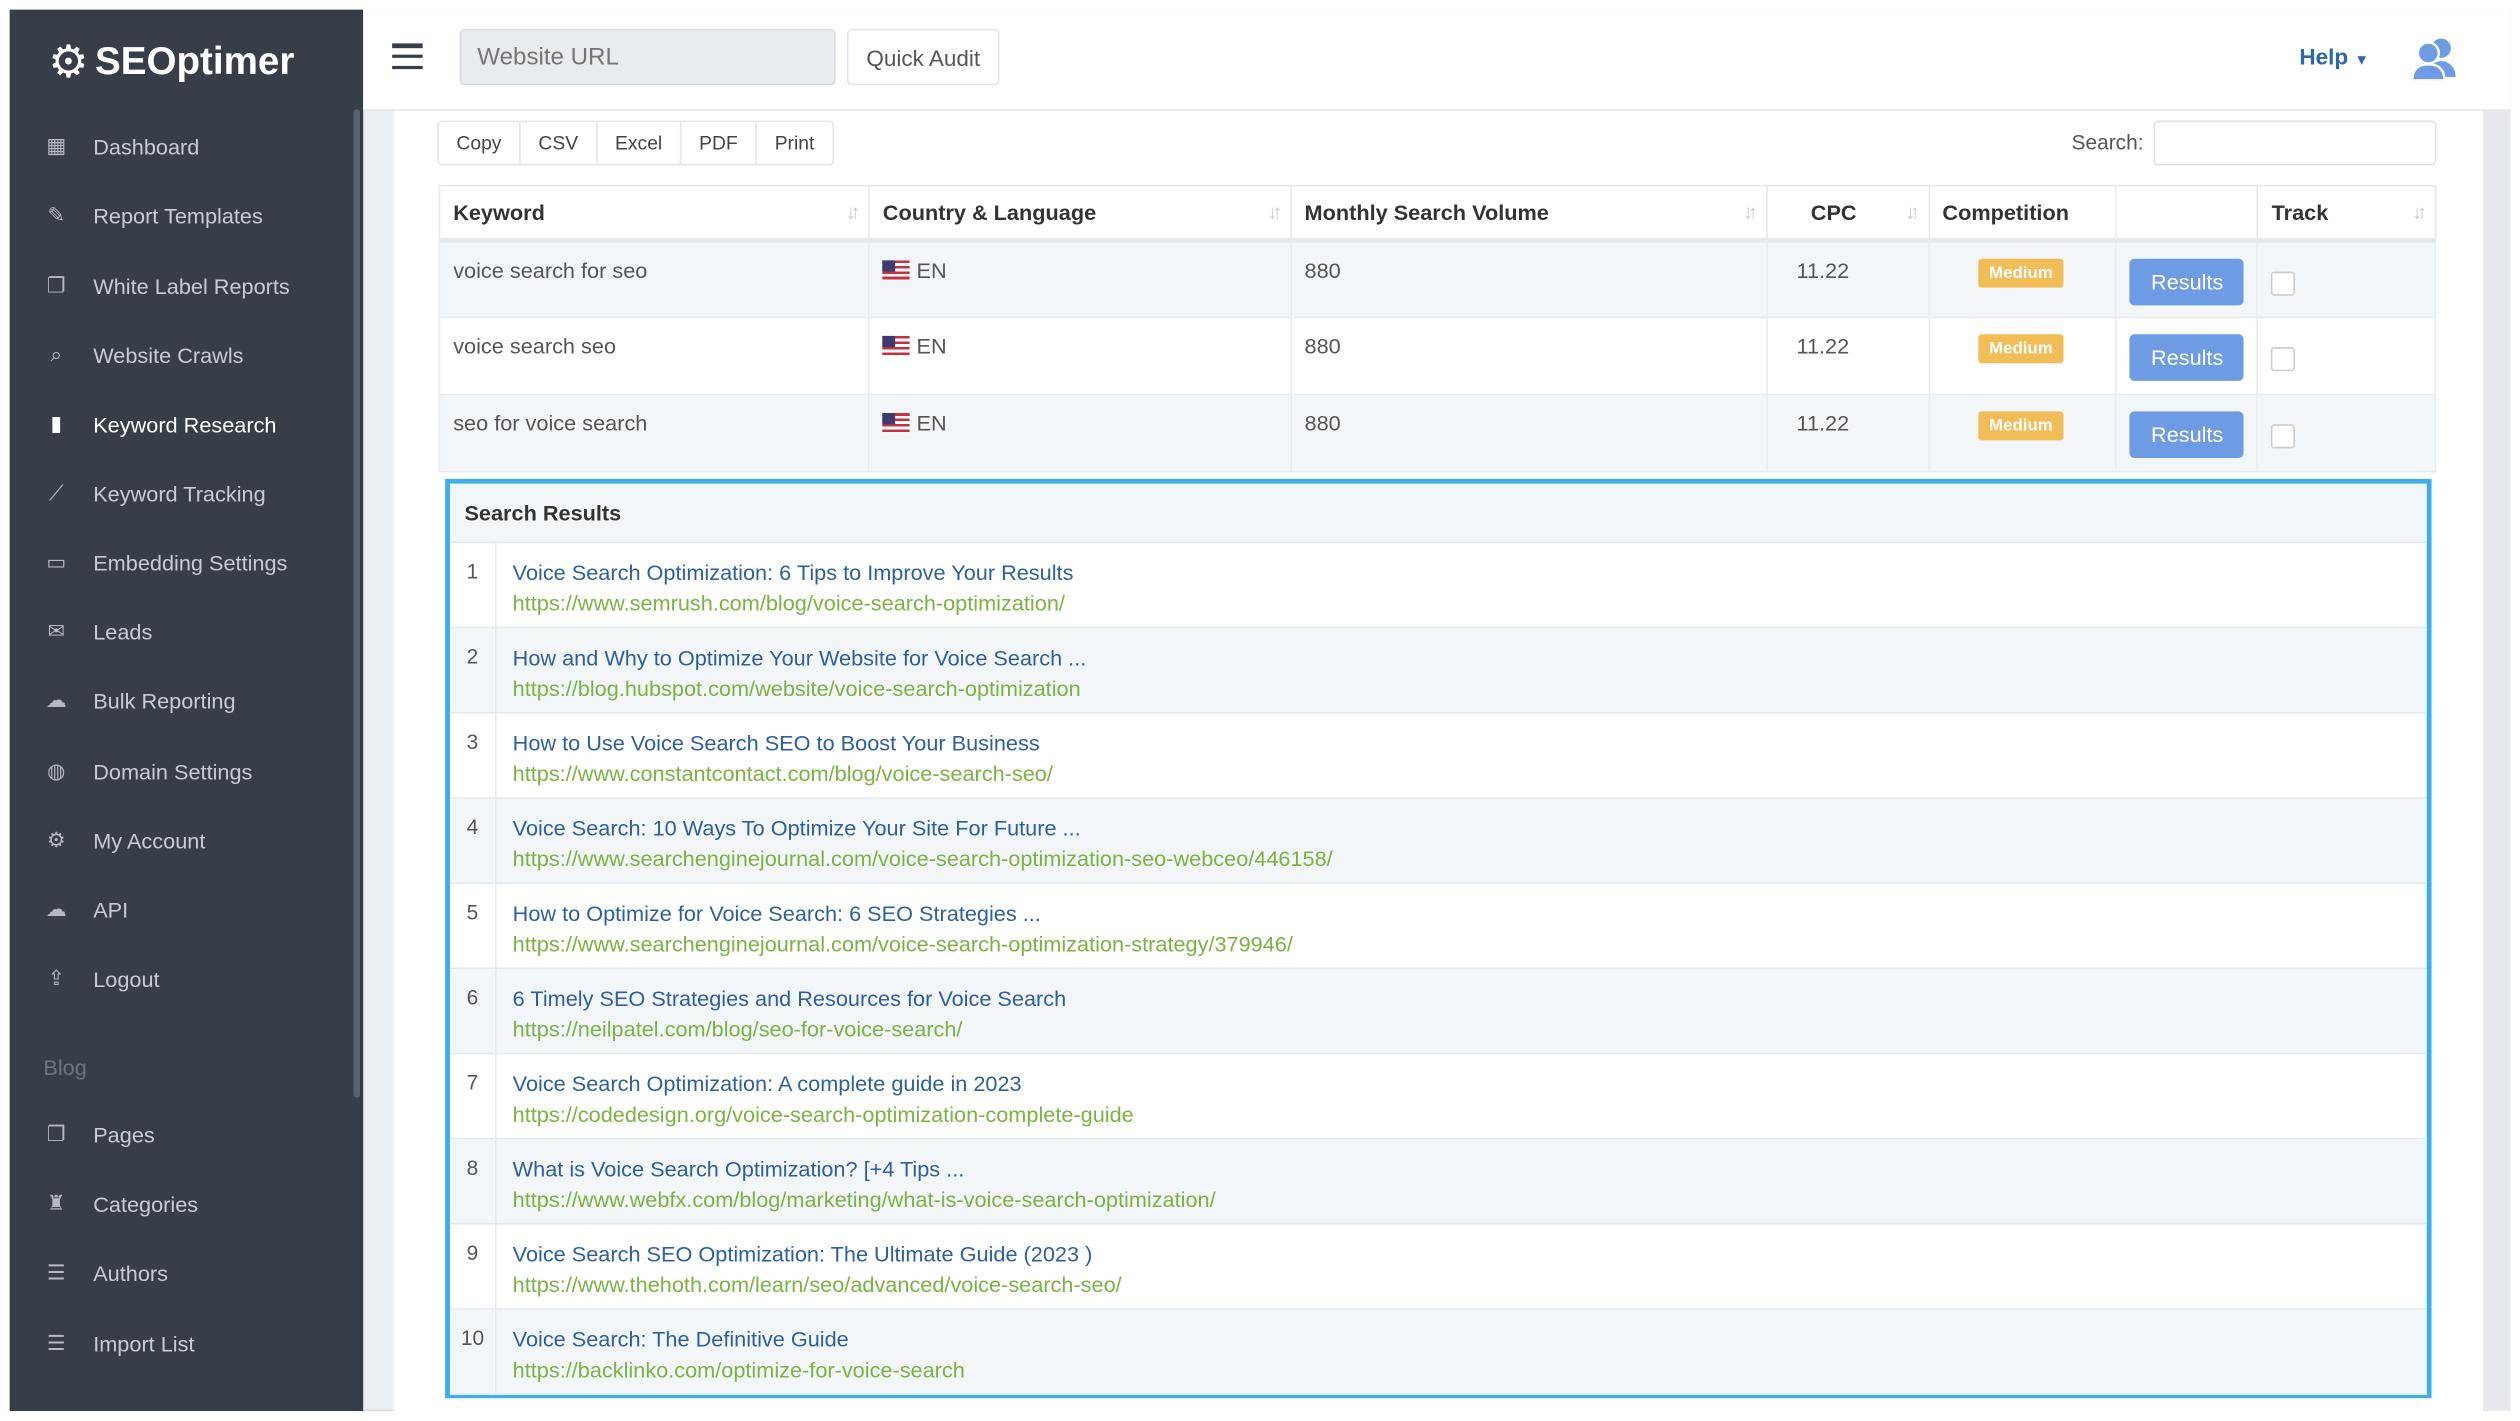 This screenshot has width=2520, height=1421. What do you see at coordinates (1438, 513) in the screenshot?
I see `search-results-title: Search Results` at bounding box center [1438, 513].